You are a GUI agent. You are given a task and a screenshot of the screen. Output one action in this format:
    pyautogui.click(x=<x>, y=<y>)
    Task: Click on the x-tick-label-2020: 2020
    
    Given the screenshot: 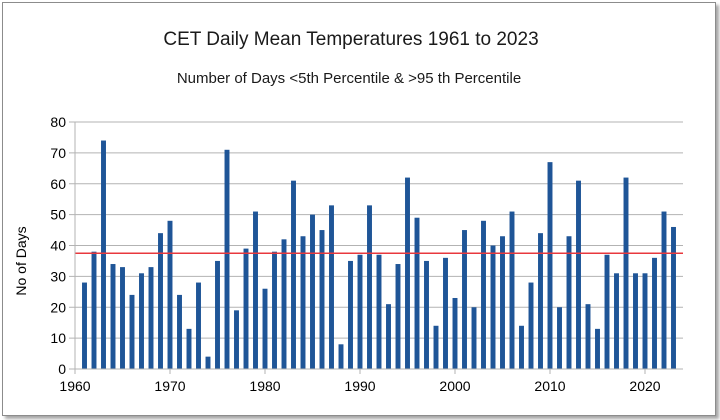 What is the action you would take?
    pyautogui.click(x=644, y=386)
    